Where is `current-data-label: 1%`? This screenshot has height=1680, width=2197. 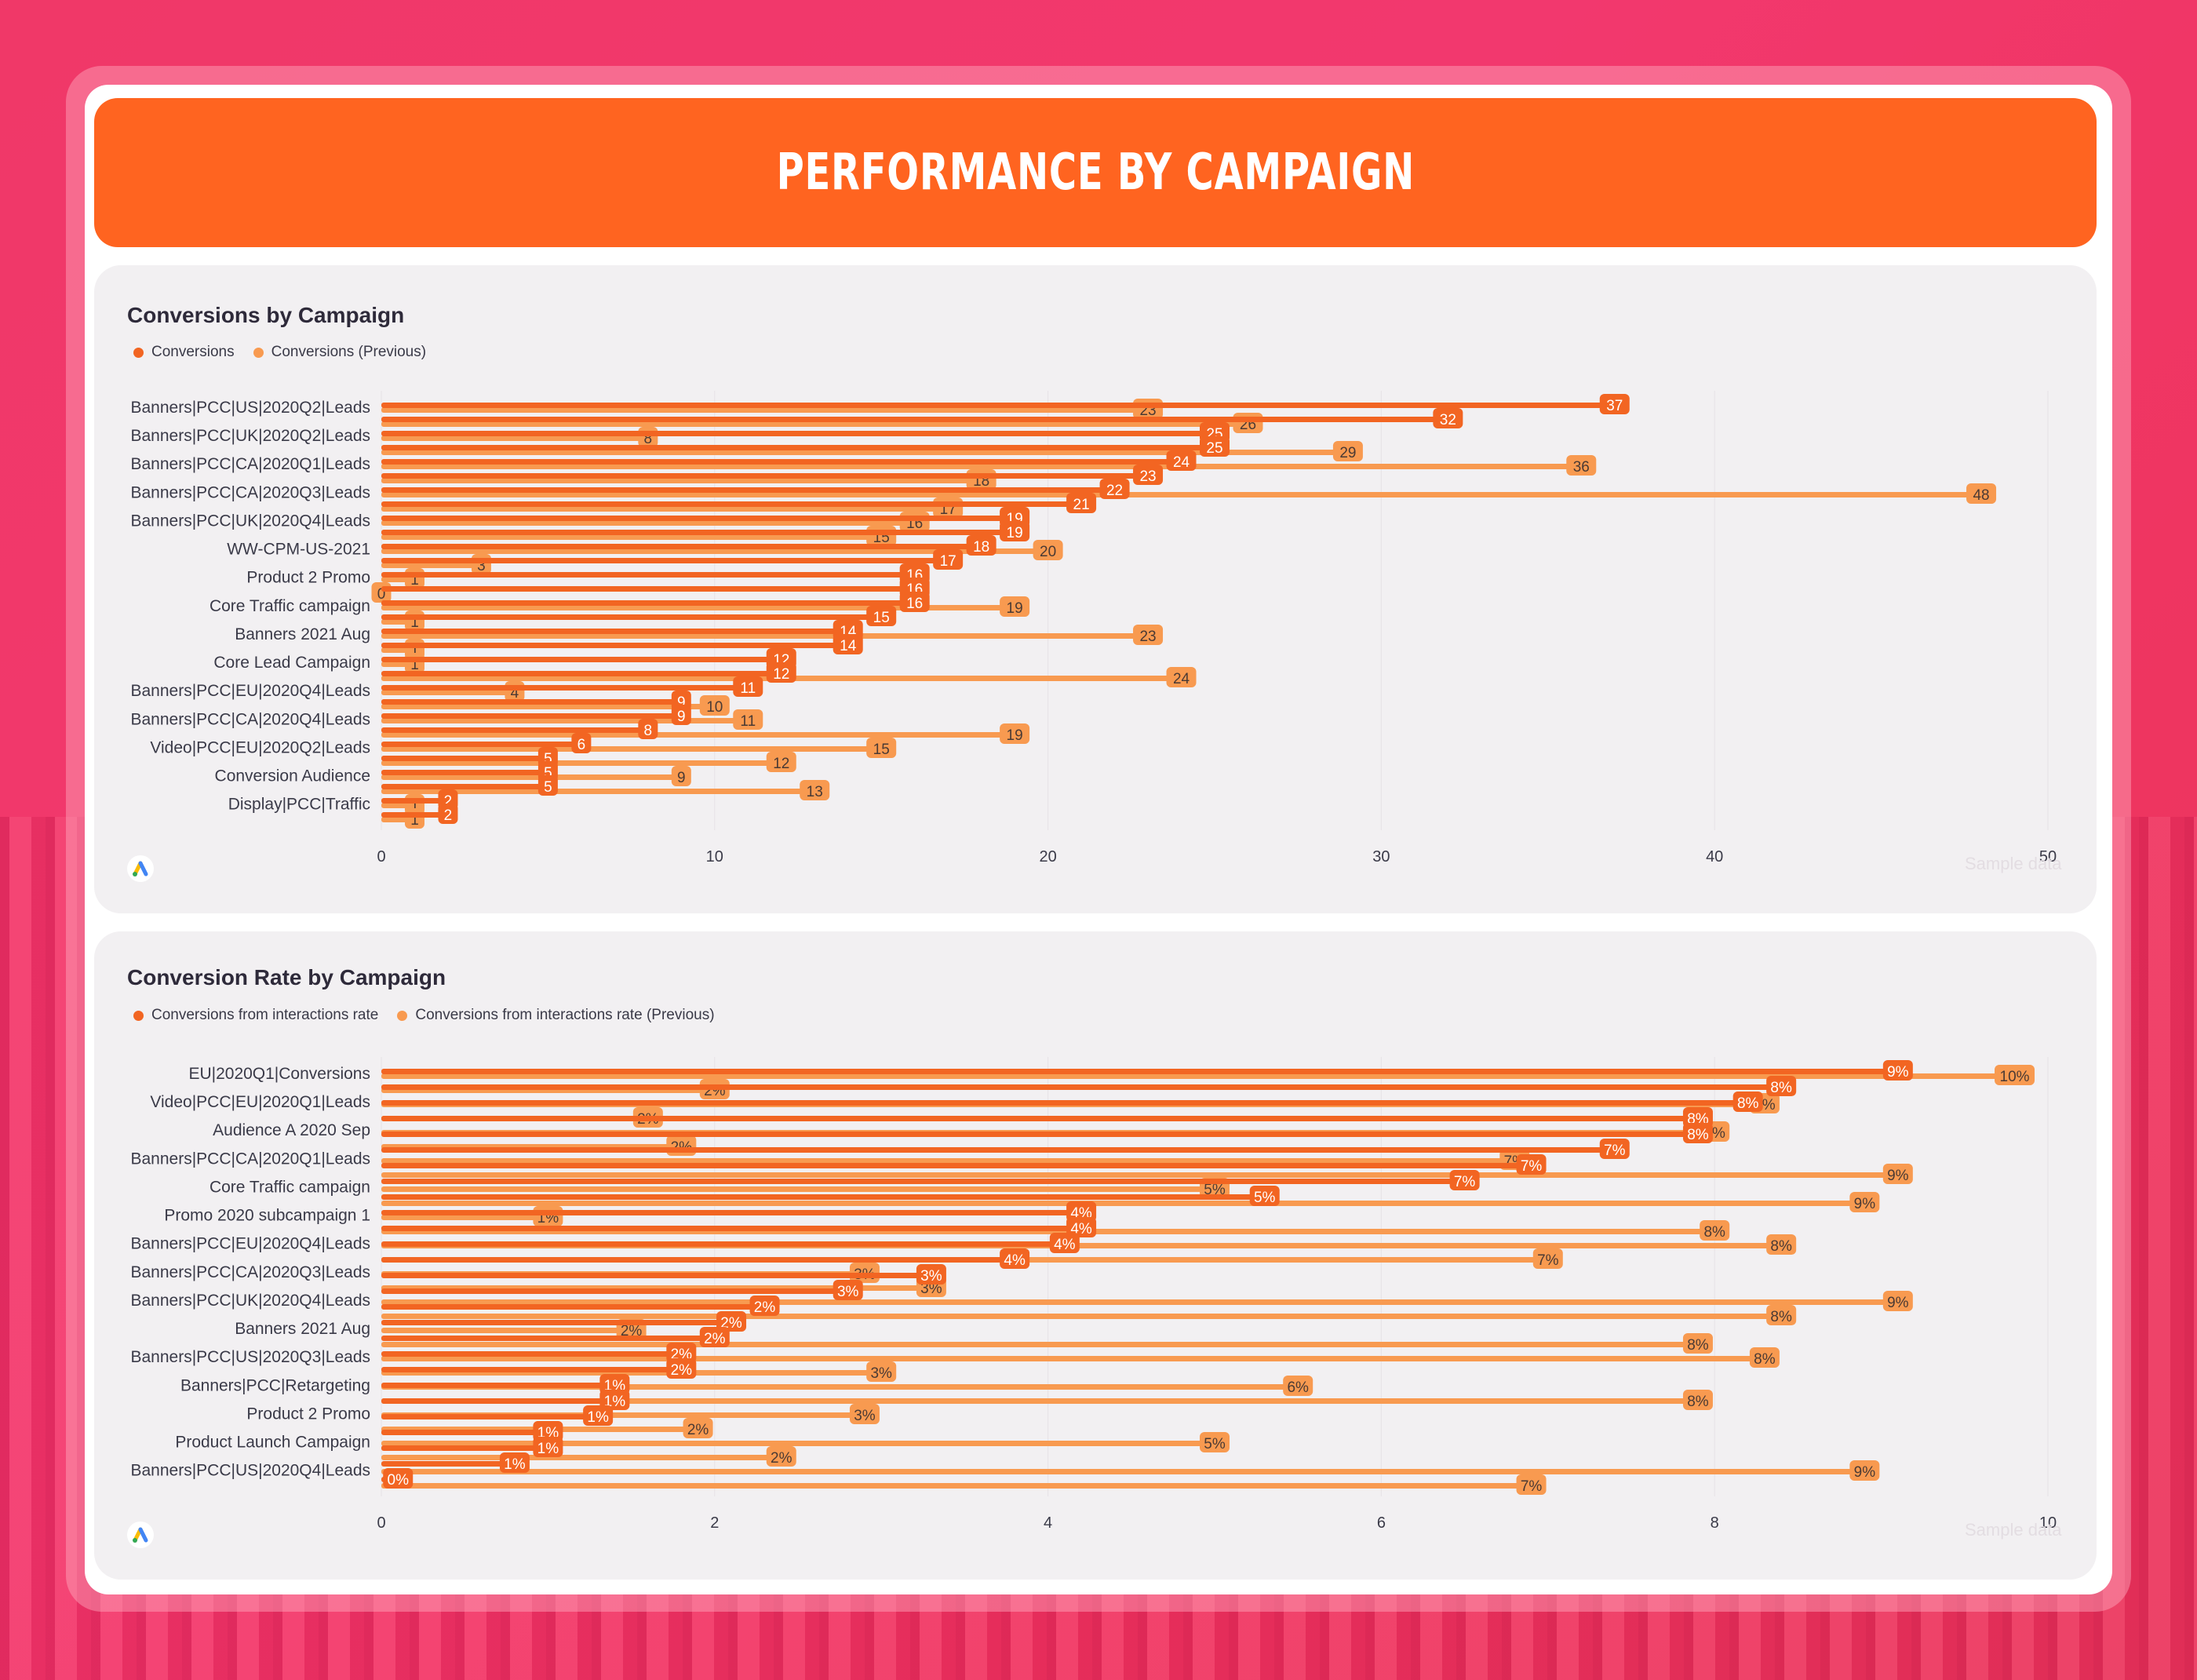 current-data-label: 1% is located at coordinates (515, 1464).